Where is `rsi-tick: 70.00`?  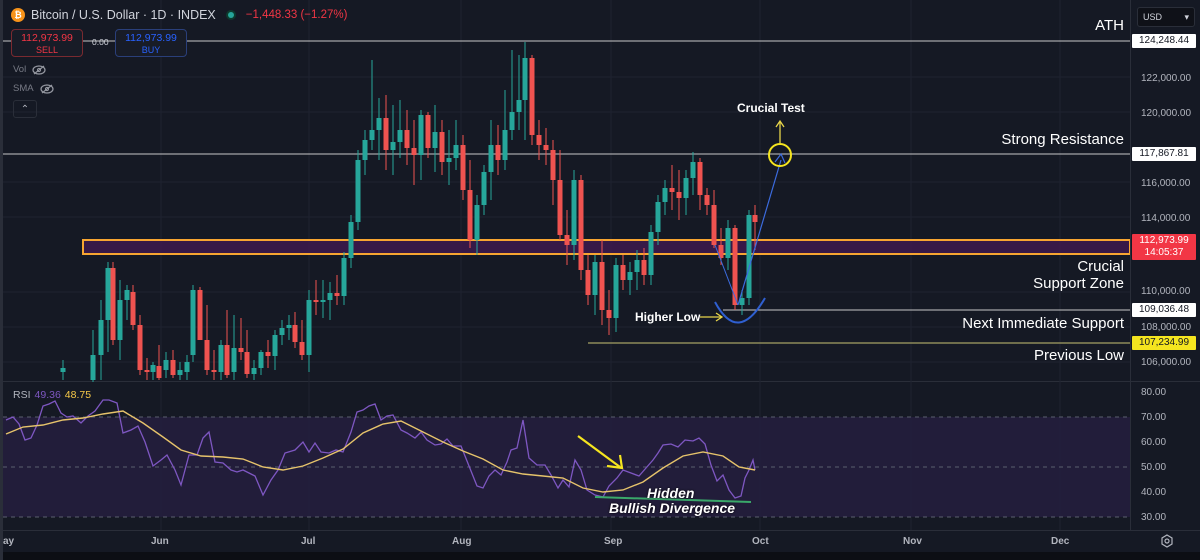
rsi-tick: 70.00 is located at coordinates (1154, 417).